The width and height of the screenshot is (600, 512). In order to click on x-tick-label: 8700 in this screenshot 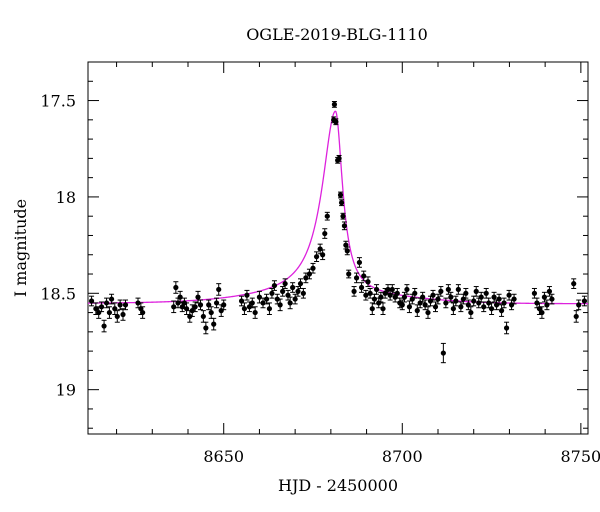, I will do `click(402, 456)`.